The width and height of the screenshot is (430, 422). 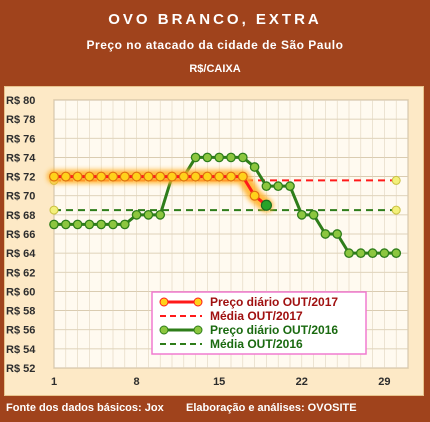 What do you see at coordinates (266, 205) in the screenshot?
I see `point-2017-latest` at bounding box center [266, 205].